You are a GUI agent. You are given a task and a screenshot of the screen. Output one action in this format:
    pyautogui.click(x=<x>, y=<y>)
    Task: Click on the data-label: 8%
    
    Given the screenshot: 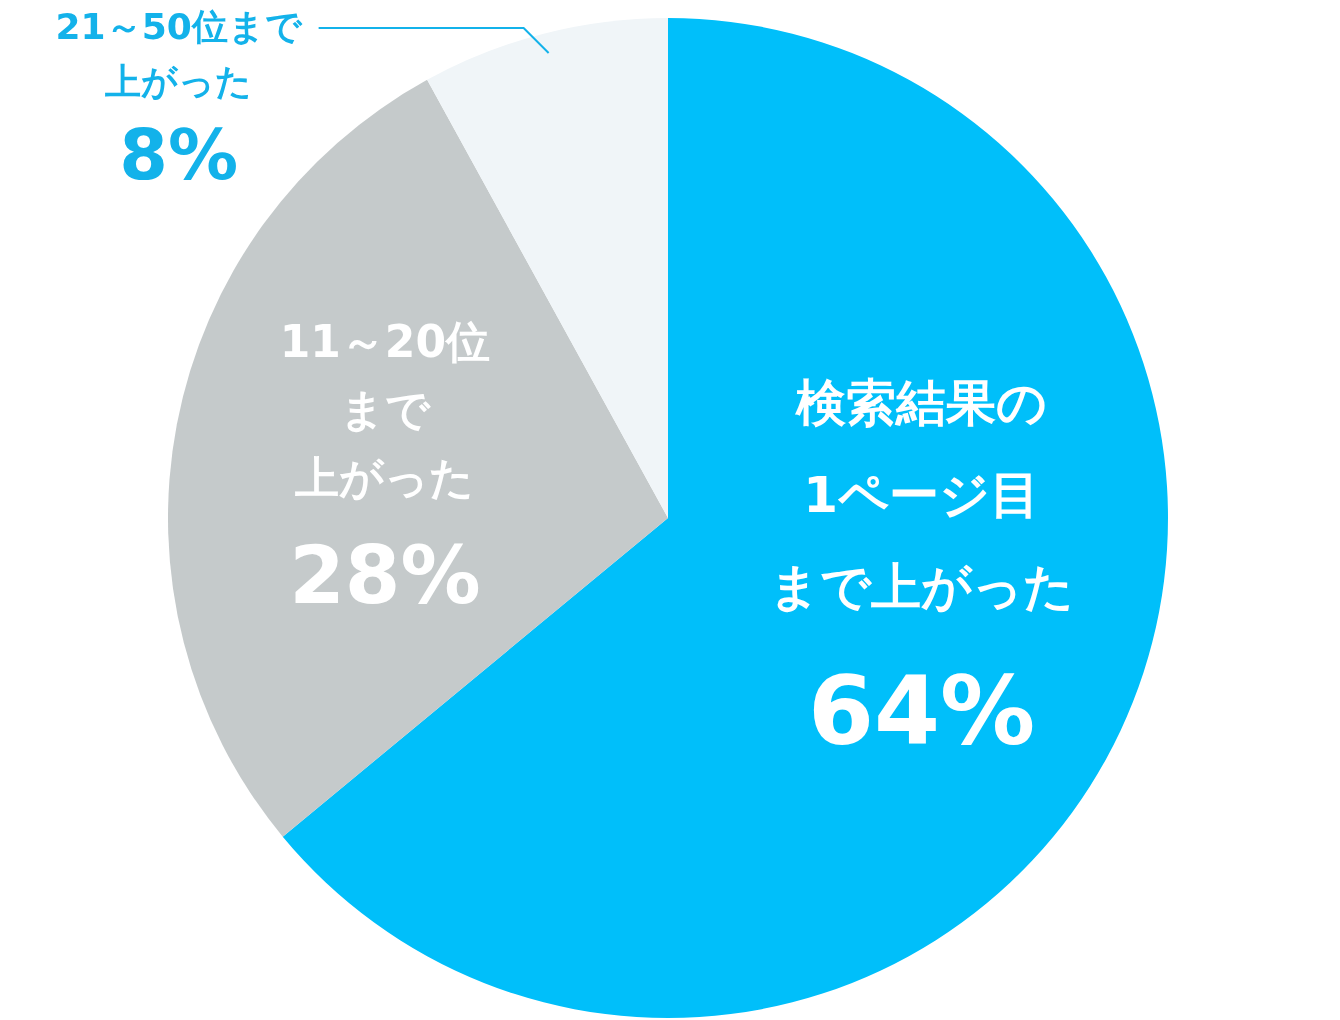 What is the action you would take?
    pyautogui.click(x=179, y=155)
    